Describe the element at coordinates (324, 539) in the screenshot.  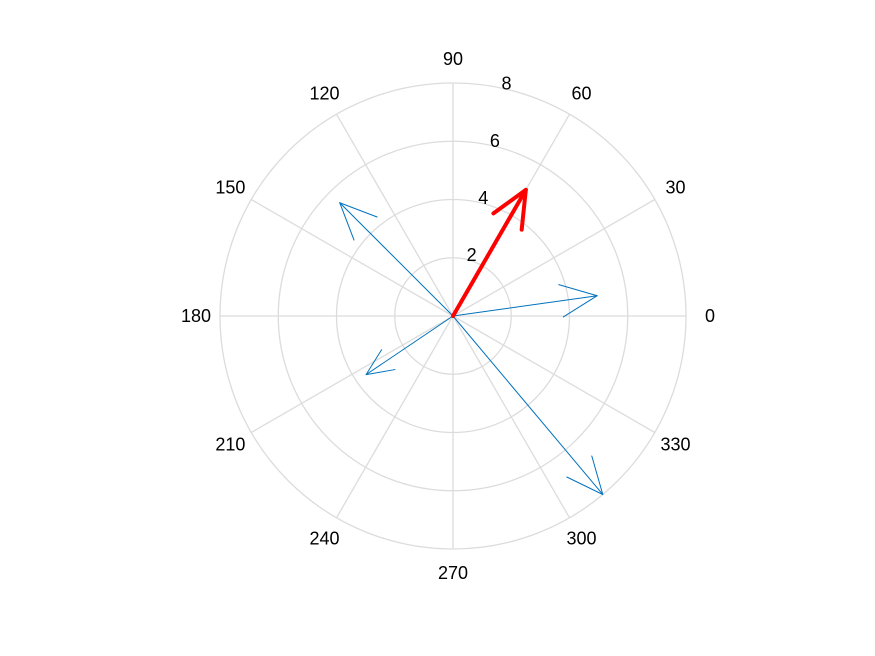
I see `angle-tick-label: 240` at that location.